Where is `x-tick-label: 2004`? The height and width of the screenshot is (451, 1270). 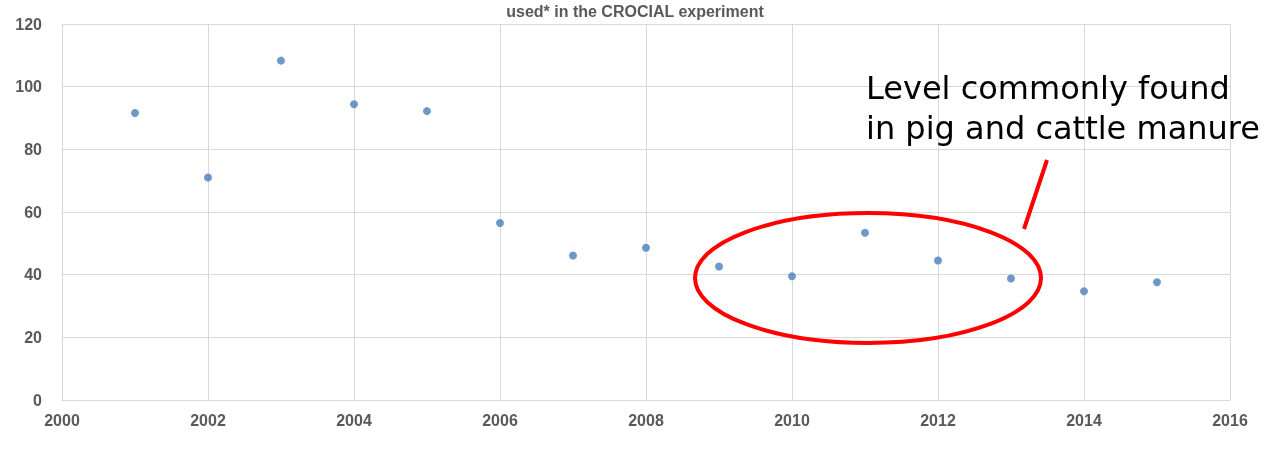
x-tick-label: 2004 is located at coordinates (354, 420).